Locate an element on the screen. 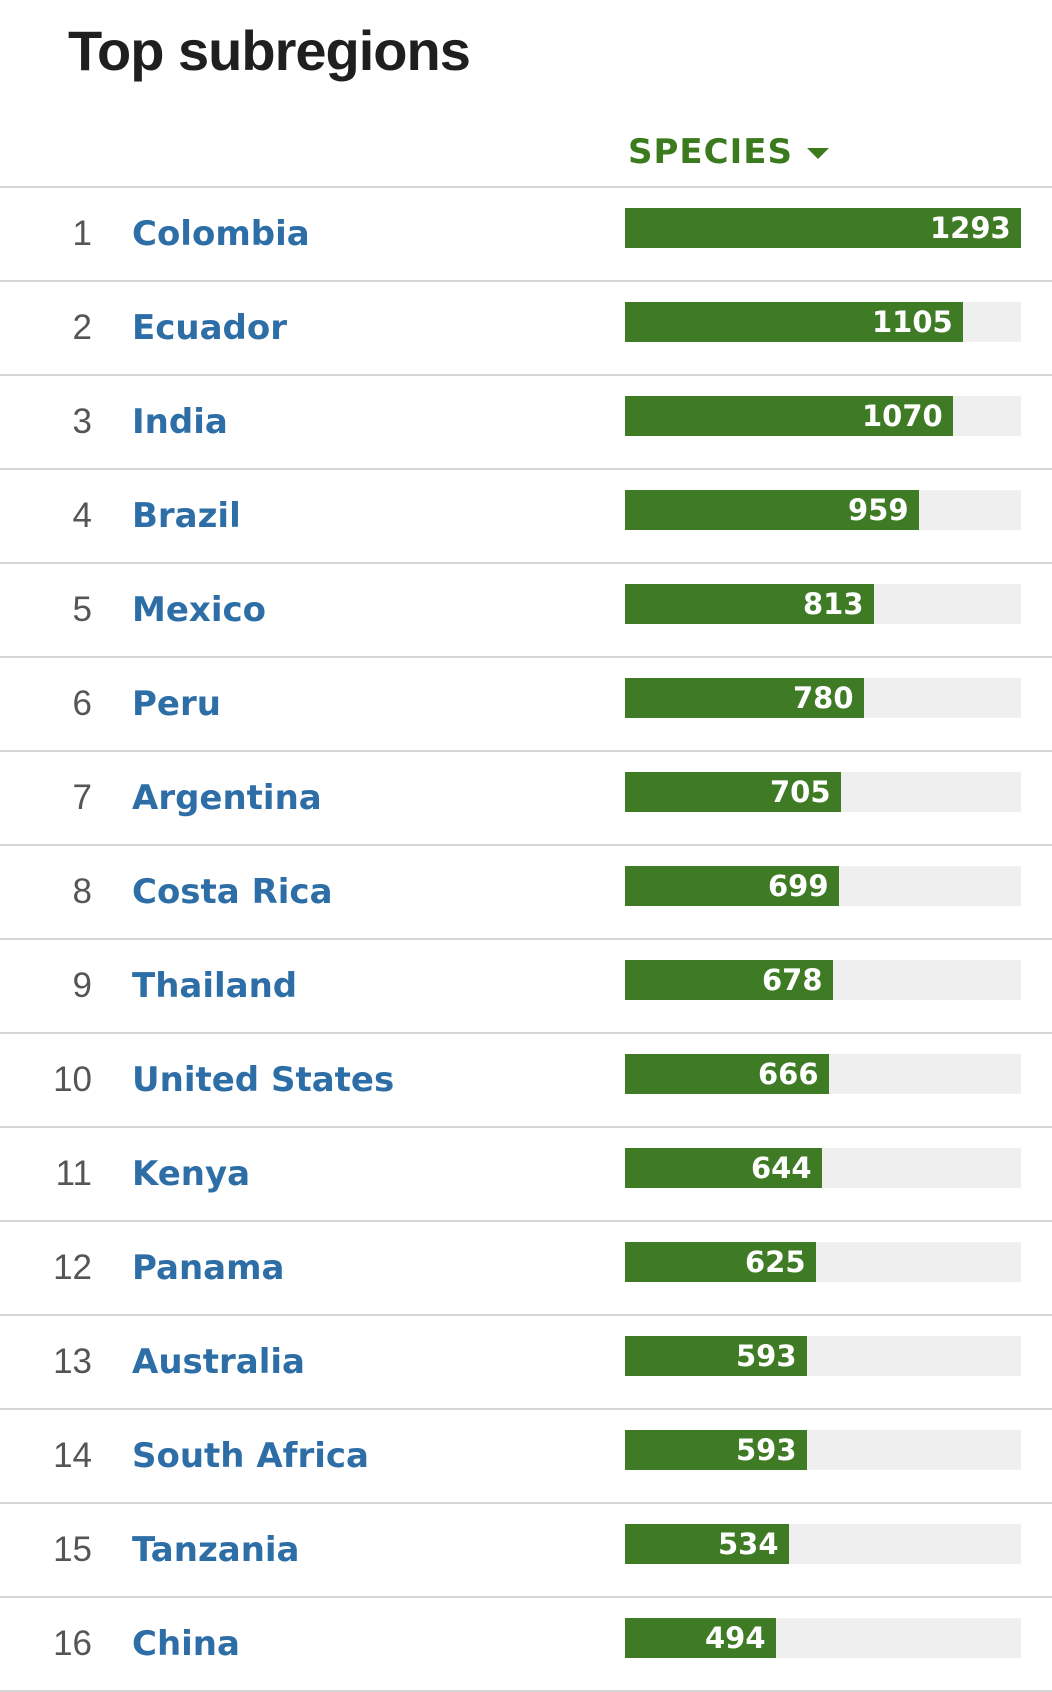  species-bar-track: 625 is located at coordinates (823, 1262).